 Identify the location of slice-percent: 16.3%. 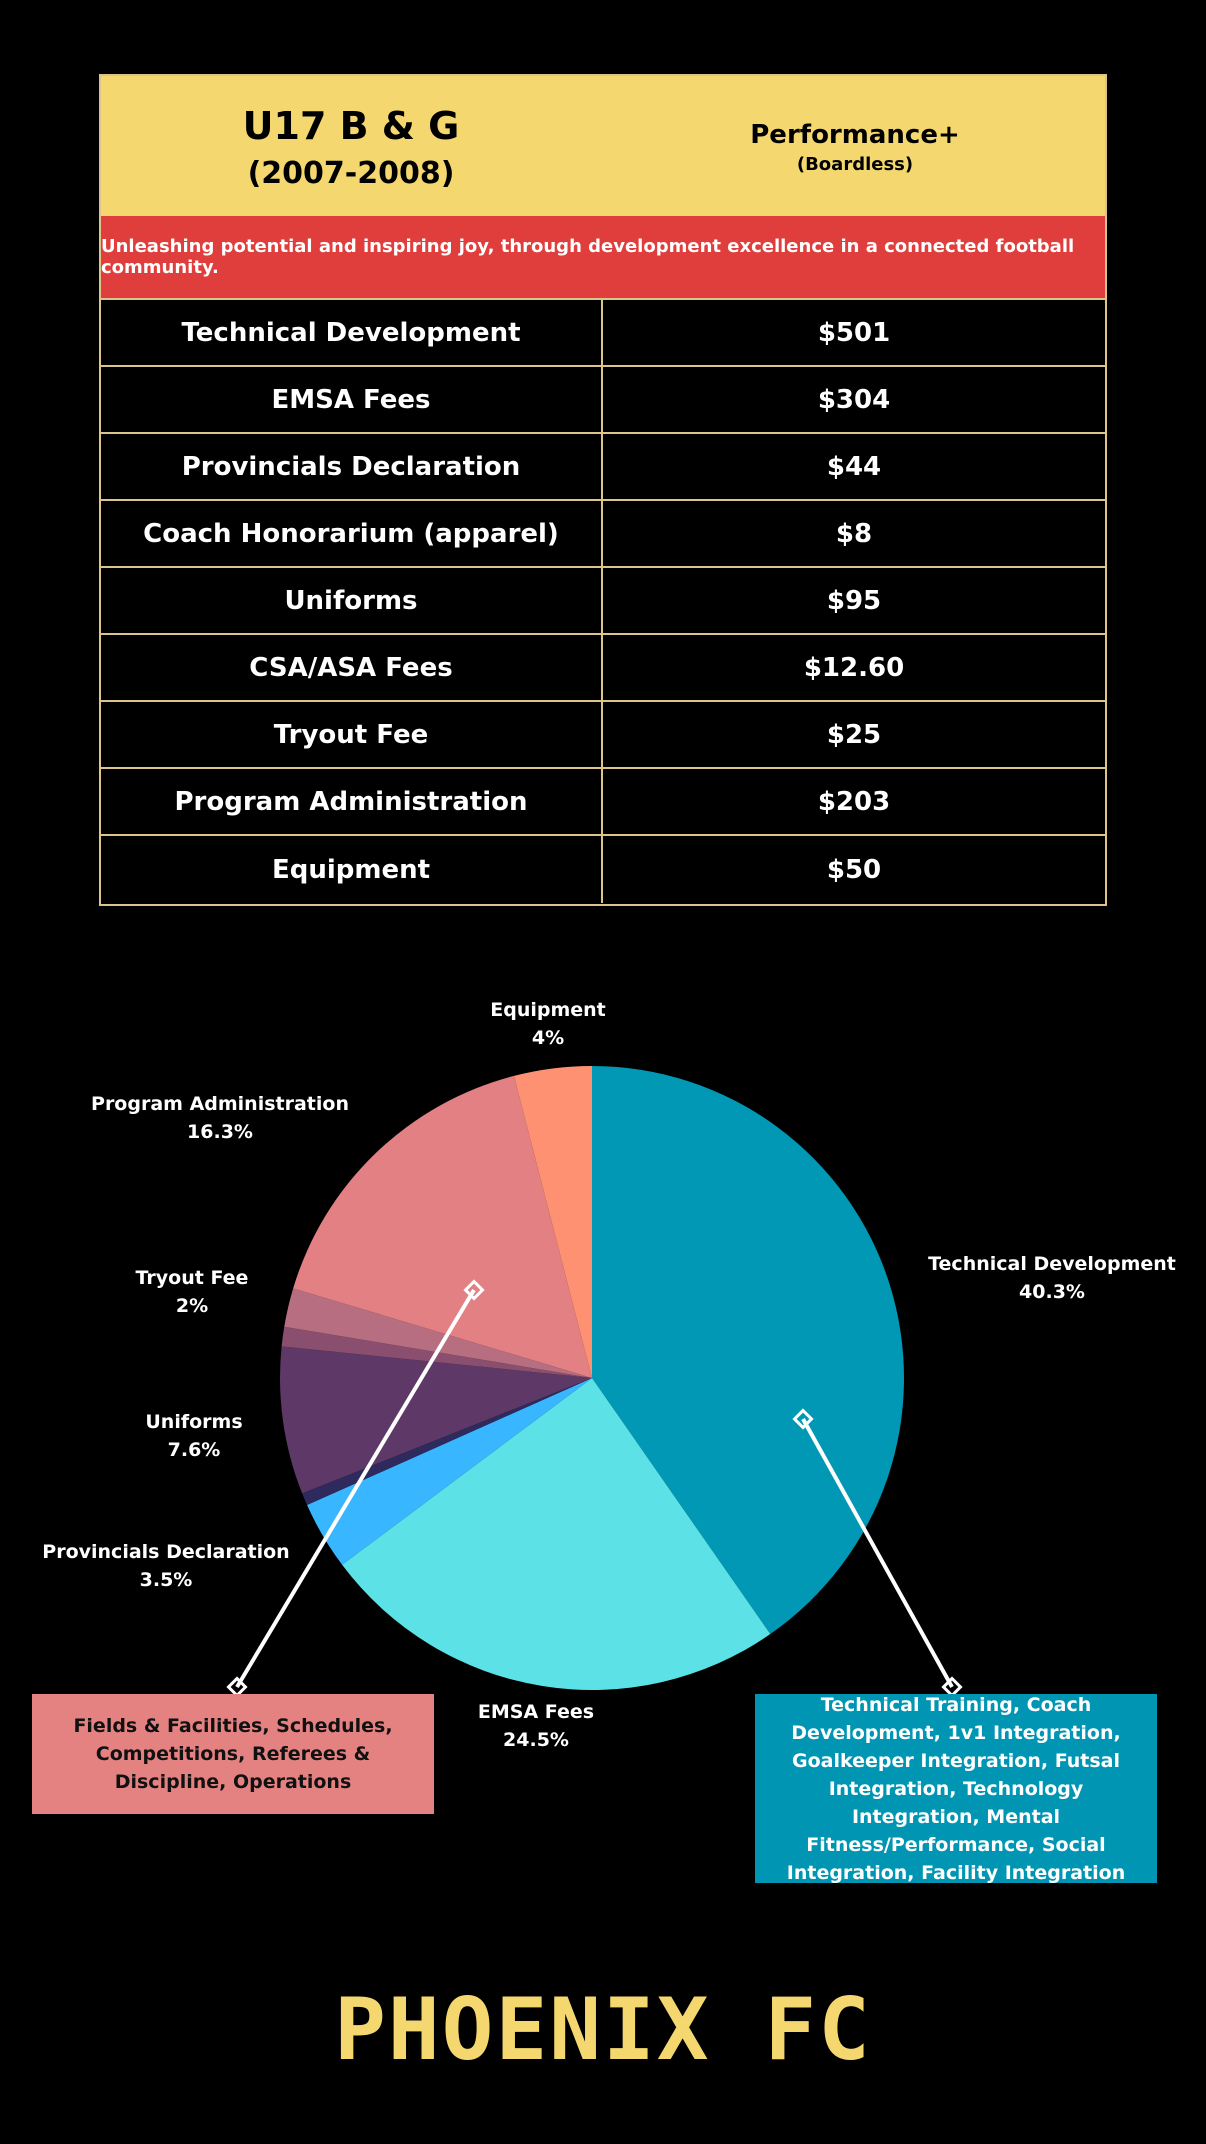
(220, 1132).